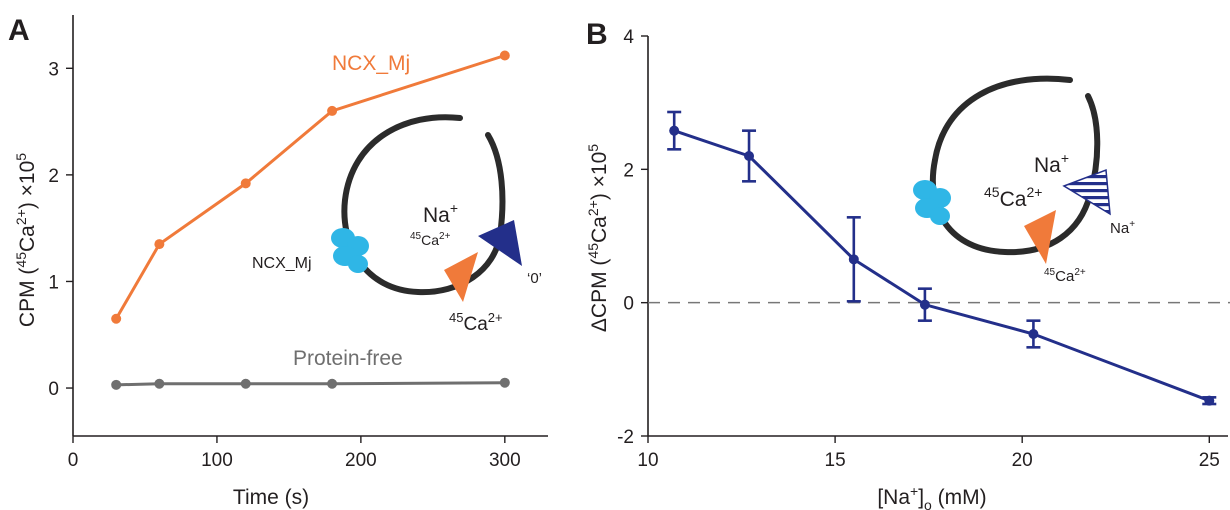  I want to click on chart-b-ylabel: ΔCPM (45Ca2+) ×105, so click(598, 238).